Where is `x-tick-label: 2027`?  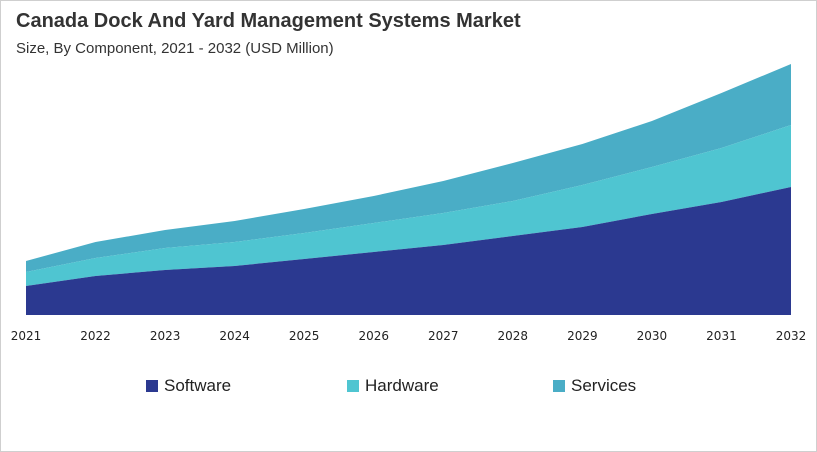 x-tick-label: 2027 is located at coordinates (443, 336).